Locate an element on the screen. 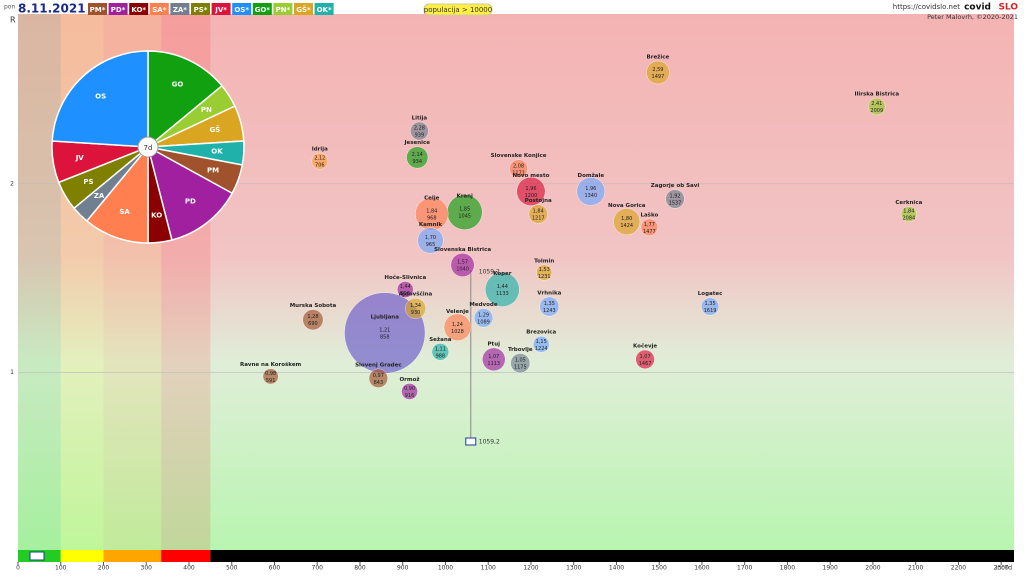 The width and height of the screenshot is (1024, 576). town-name: Tolmin is located at coordinates (544, 261).